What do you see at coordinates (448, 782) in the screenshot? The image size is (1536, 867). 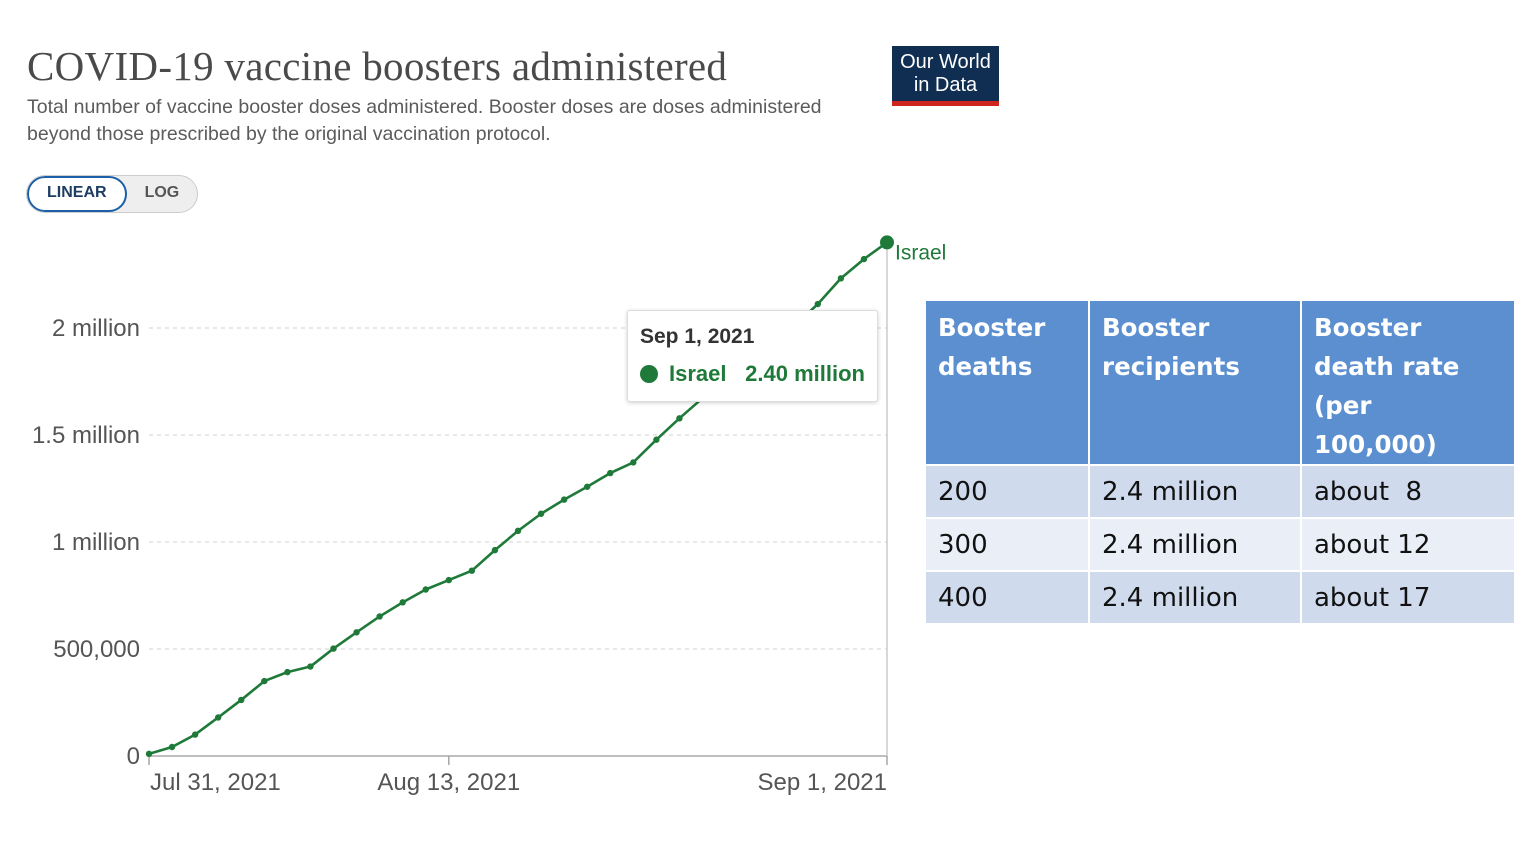 I see `x-tick-label: Aug 13, 2021` at bounding box center [448, 782].